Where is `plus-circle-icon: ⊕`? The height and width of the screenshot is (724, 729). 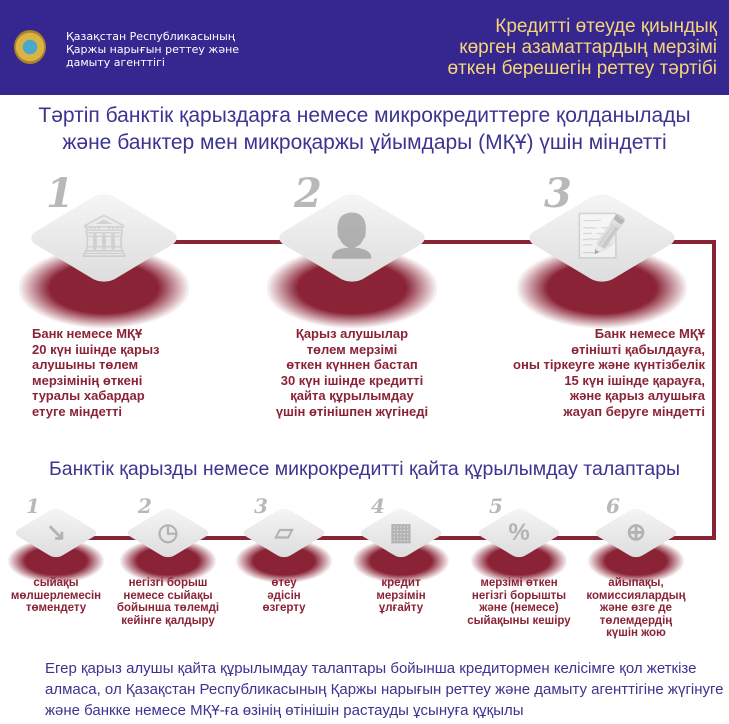 plus-circle-icon: ⊕ is located at coordinates (636, 532).